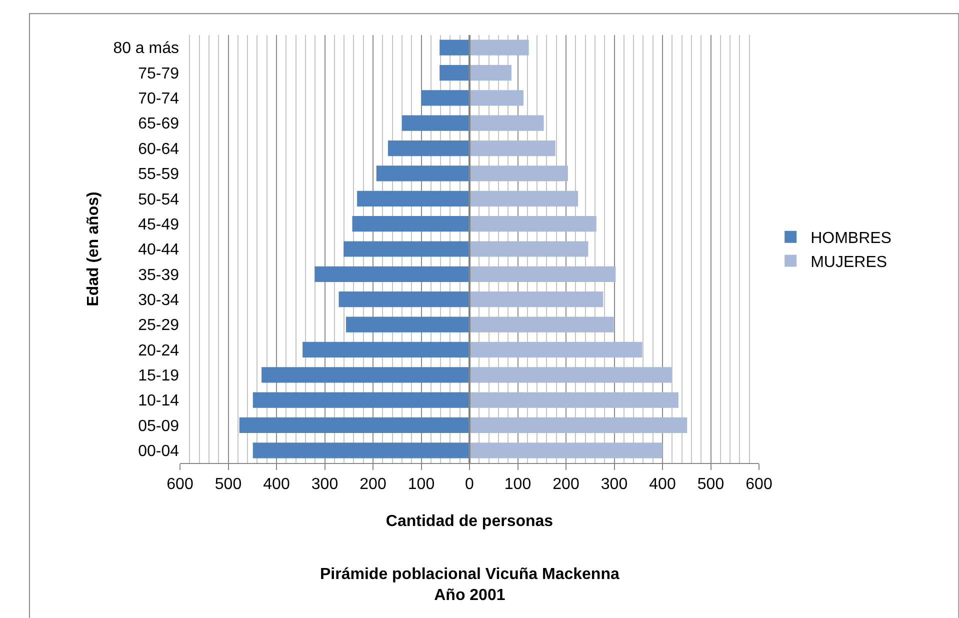 The width and height of the screenshot is (959, 618). Describe the element at coordinates (93, 249) in the screenshot. I see `y-axis-title: Edad (en años)` at that location.